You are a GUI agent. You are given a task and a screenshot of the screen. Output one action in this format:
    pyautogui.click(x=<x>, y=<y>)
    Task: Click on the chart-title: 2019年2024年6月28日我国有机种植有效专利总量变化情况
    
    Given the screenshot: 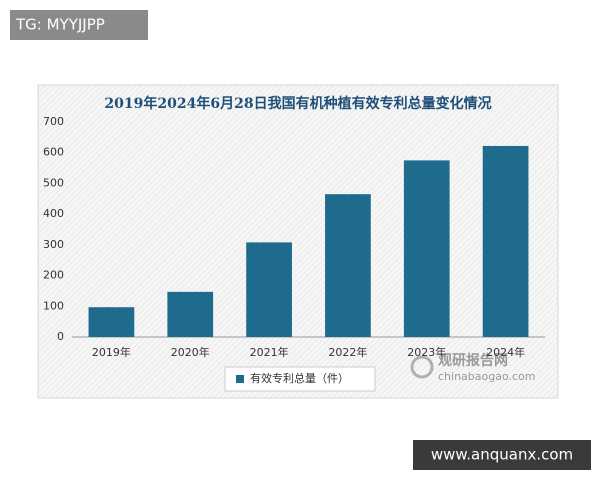 What is the action you would take?
    pyautogui.click(x=297, y=103)
    